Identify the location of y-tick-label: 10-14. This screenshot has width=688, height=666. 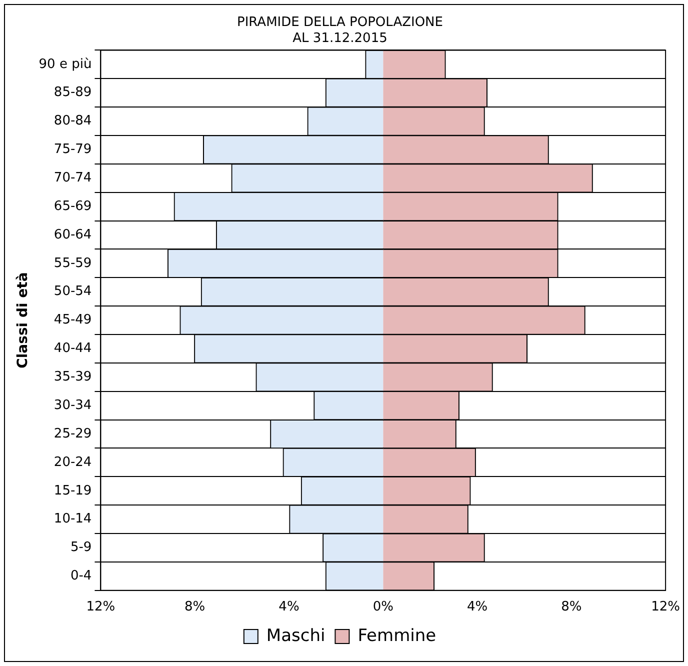
(73, 519).